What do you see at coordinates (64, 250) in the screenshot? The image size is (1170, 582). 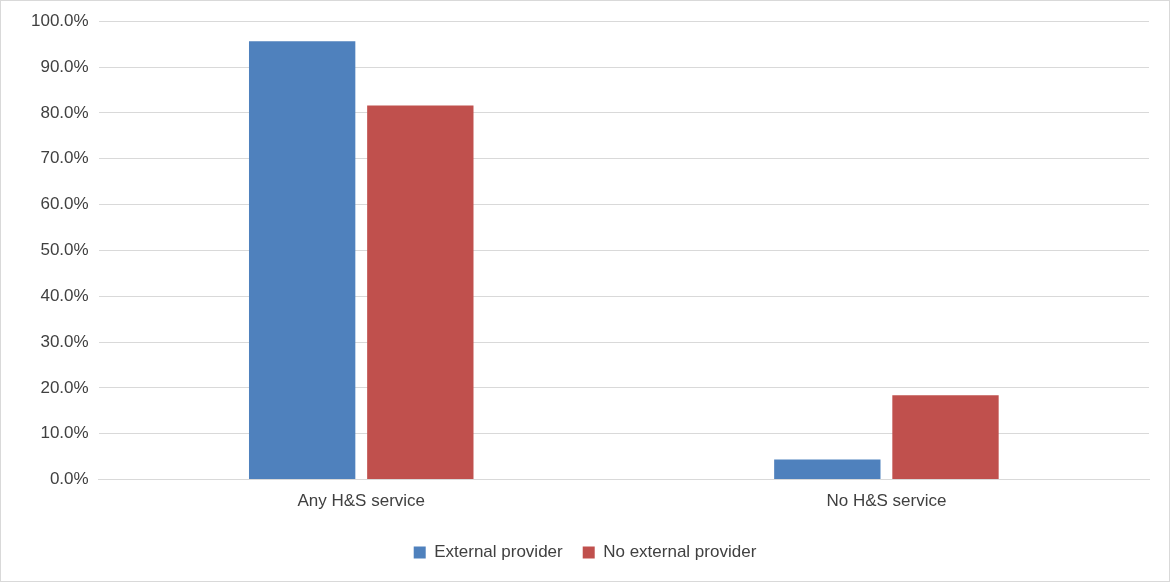 I see `y-tick-label: 50.0%` at bounding box center [64, 250].